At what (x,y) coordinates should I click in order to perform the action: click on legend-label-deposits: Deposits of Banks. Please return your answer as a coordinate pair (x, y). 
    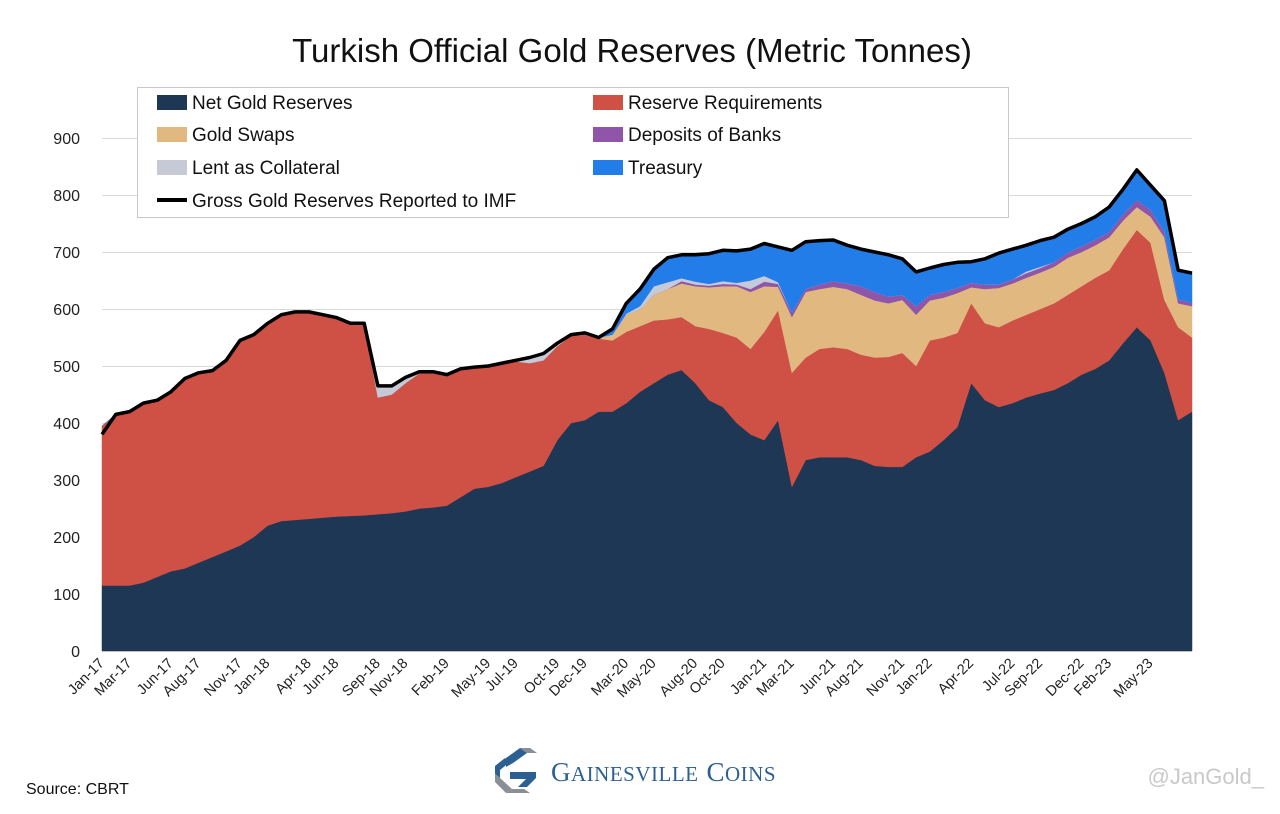
    Looking at the image, I should click on (704, 135).